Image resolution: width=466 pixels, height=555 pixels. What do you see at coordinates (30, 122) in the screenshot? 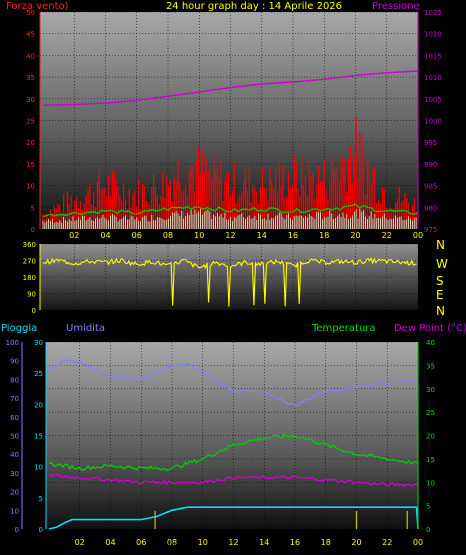
I see `wind-tick-label: 25` at bounding box center [30, 122].